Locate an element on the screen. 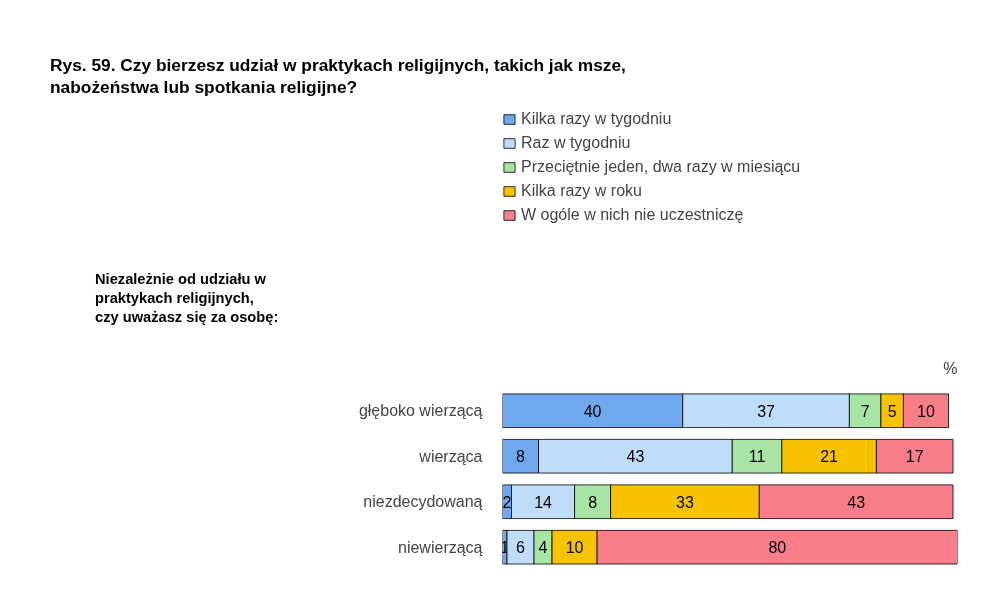  data-label: 33 is located at coordinates (685, 502).